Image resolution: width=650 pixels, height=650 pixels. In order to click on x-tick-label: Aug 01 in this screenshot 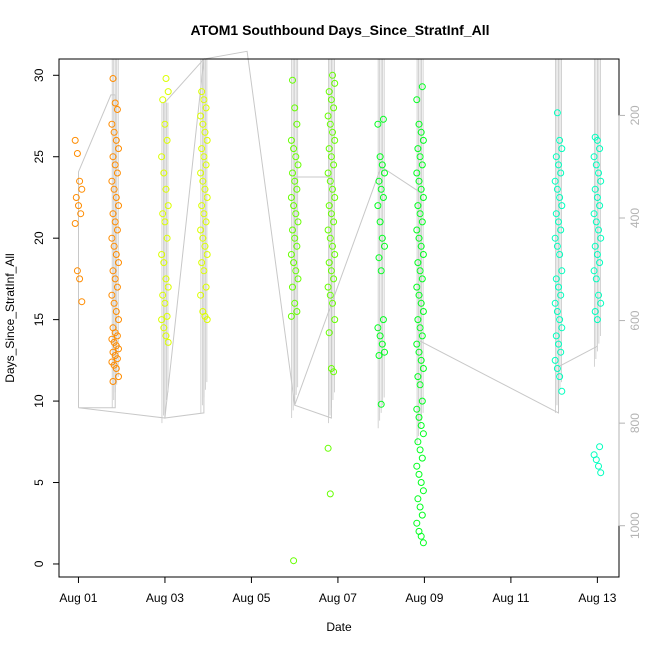, I will do `click(78, 598)`.